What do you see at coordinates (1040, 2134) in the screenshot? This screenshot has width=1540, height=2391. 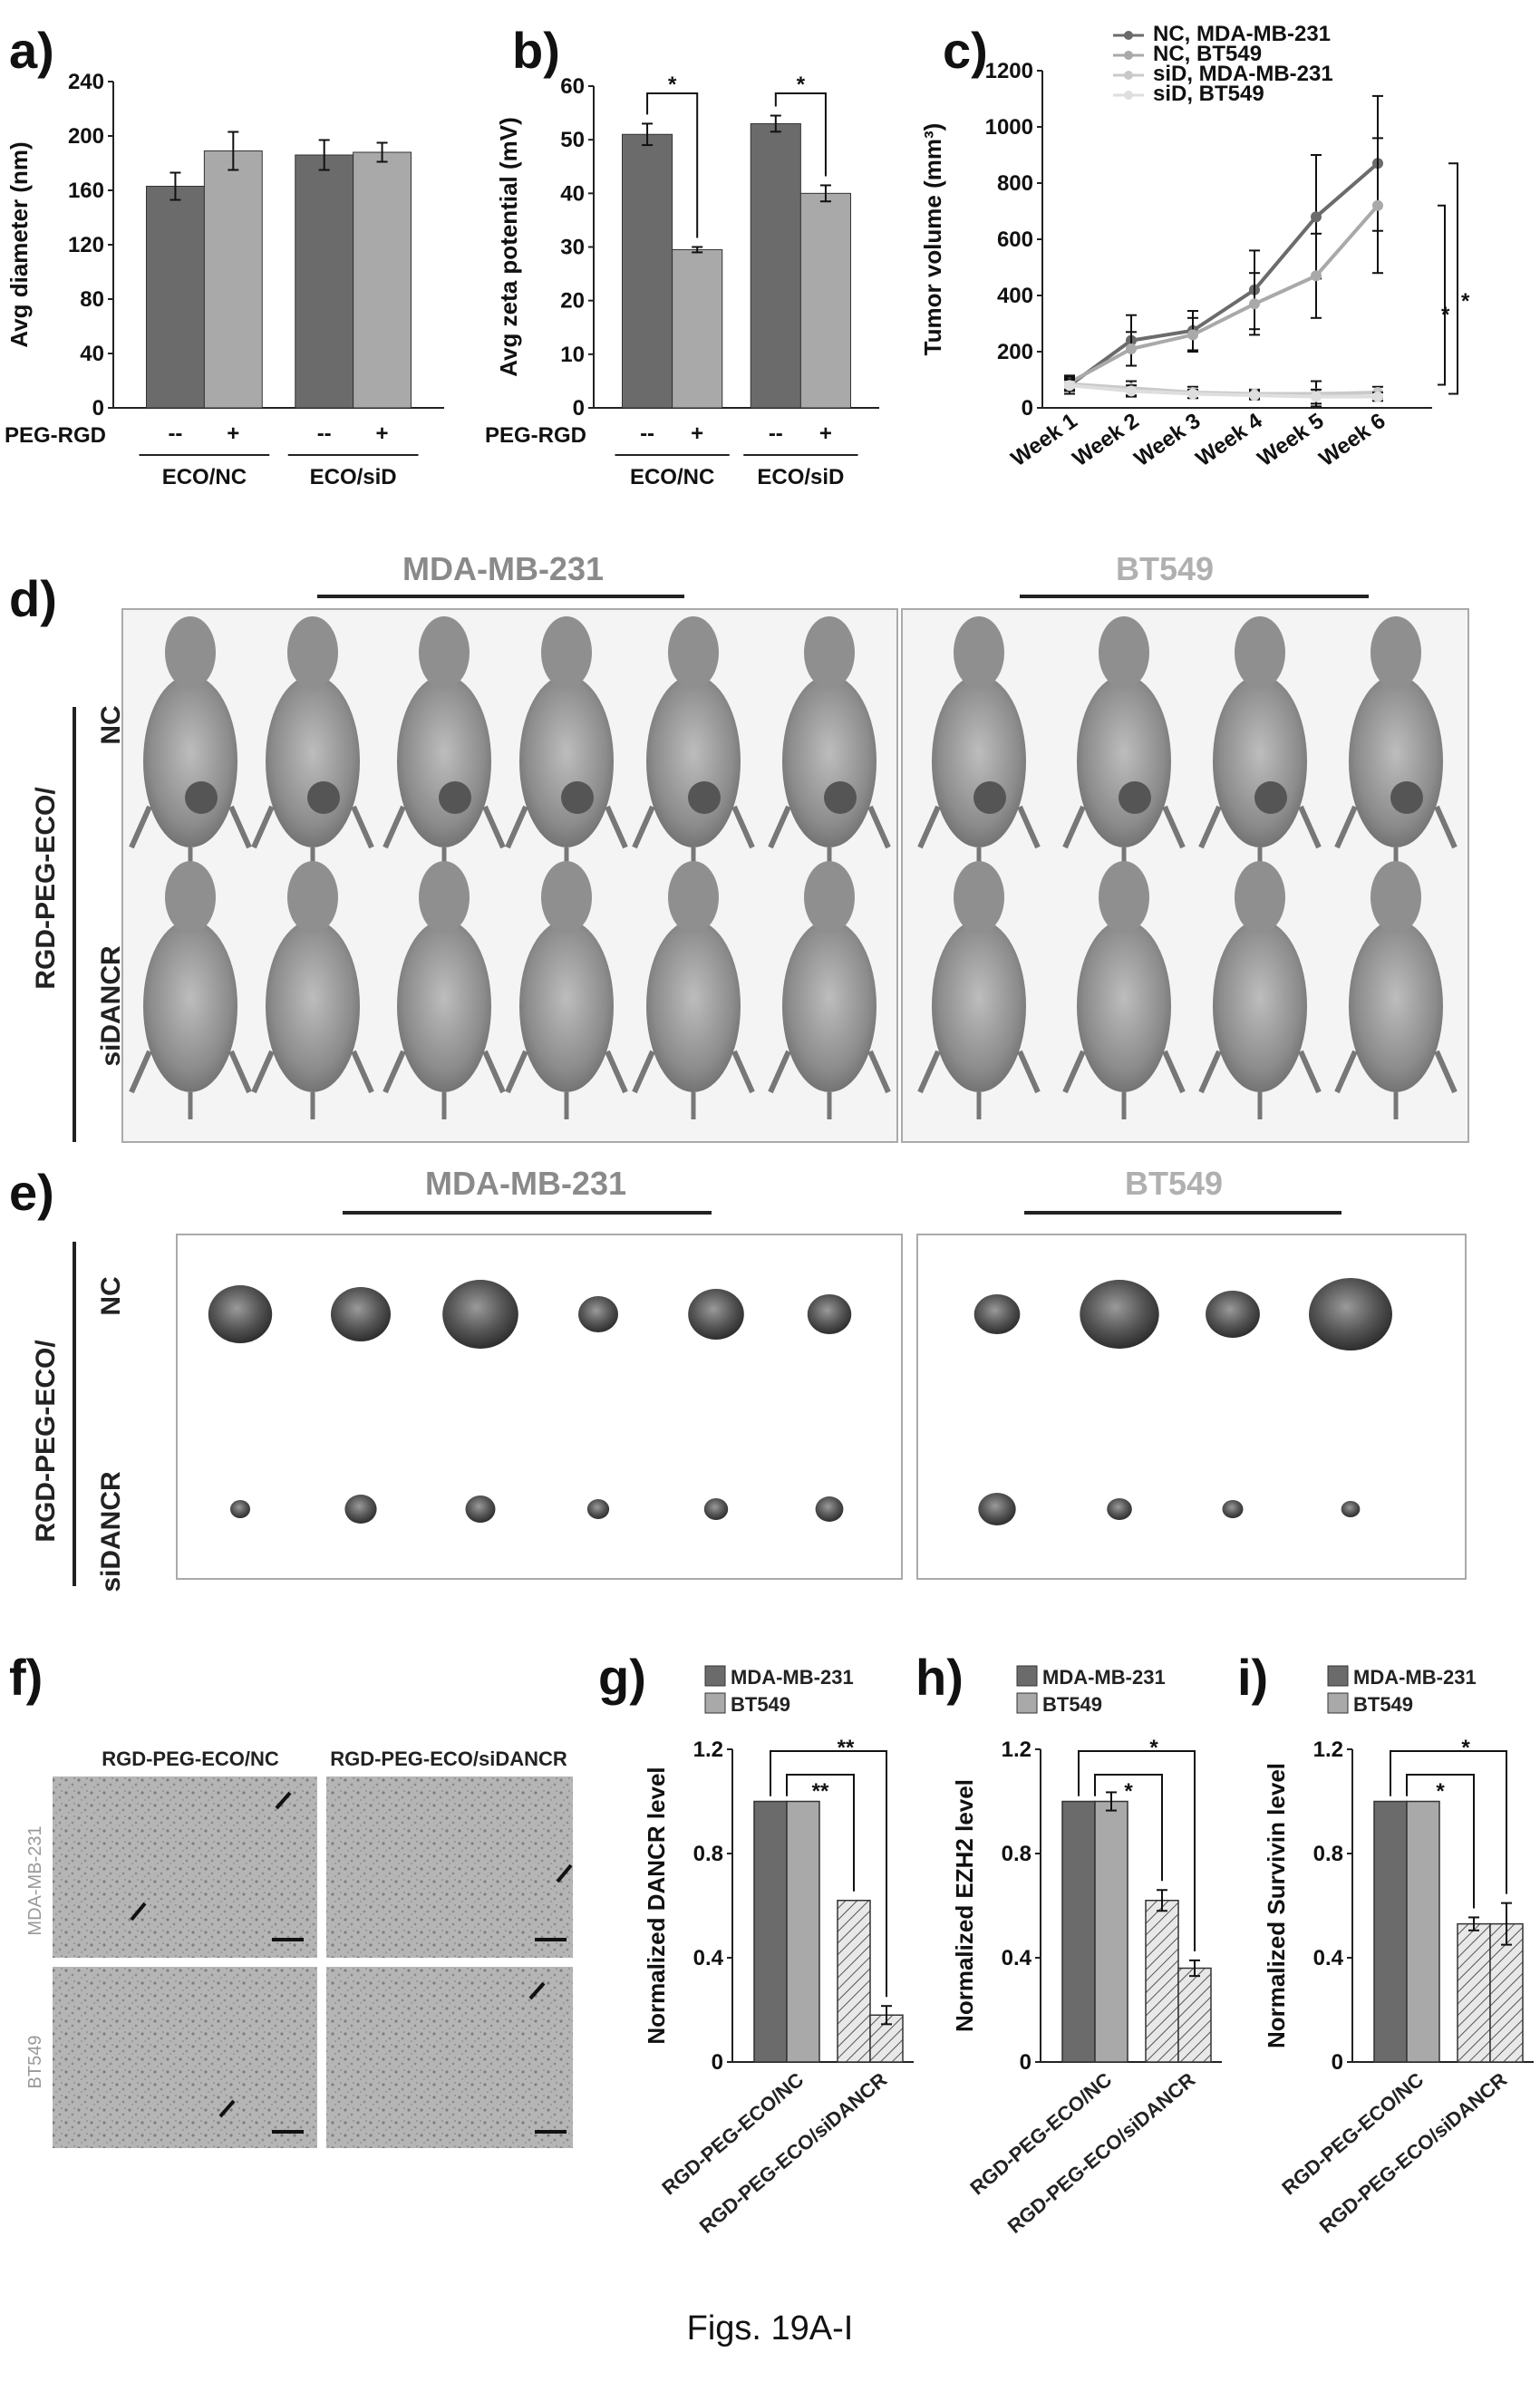 I see `x-tick-label: RGD-PEG-ECO/NC` at bounding box center [1040, 2134].